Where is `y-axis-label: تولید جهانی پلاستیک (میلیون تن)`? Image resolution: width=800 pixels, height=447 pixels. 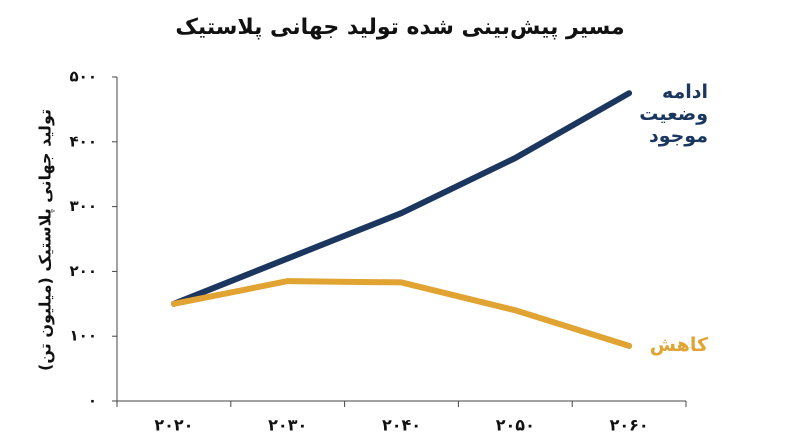
y-axis-label: تولید جهانی پلاستیک (میلیون تن) is located at coordinates (46, 240).